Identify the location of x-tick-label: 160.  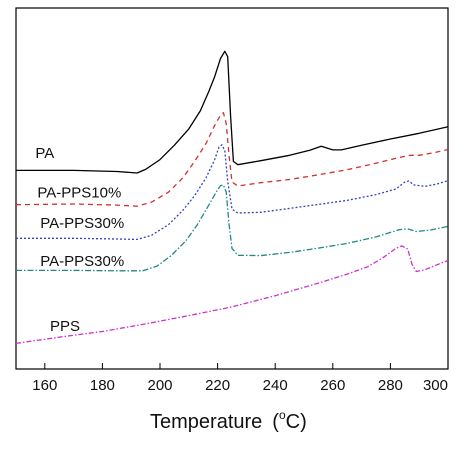
(44, 385).